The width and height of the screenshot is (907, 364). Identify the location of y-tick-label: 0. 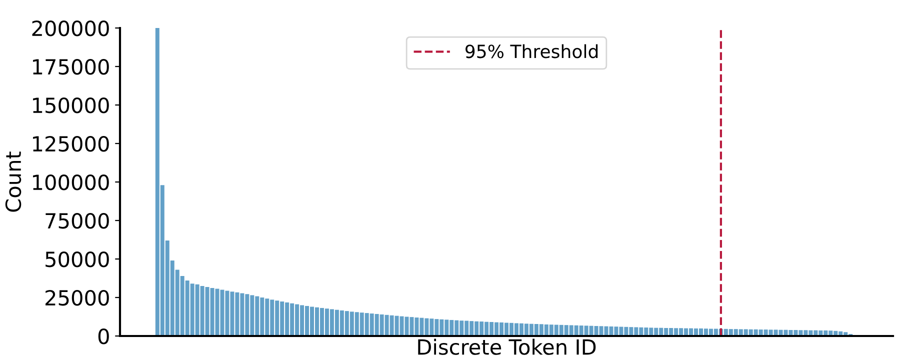
(103, 336).